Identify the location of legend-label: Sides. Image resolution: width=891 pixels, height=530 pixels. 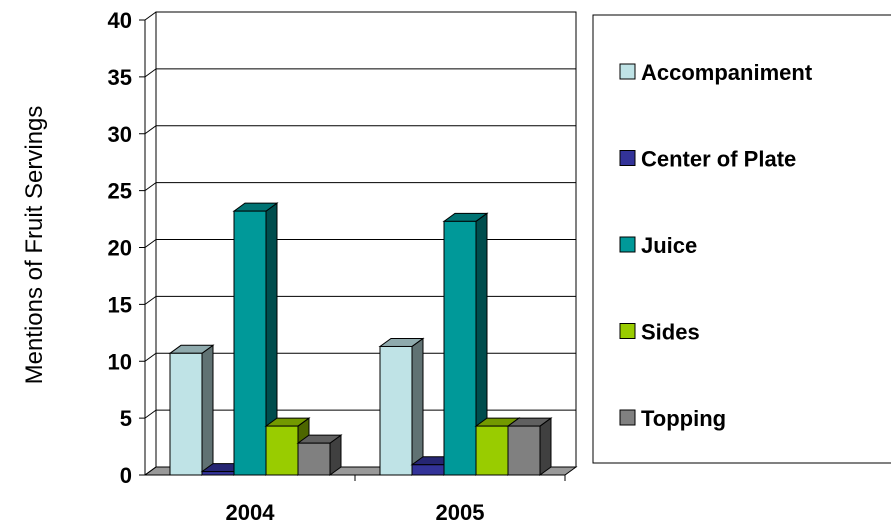
(670, 332).